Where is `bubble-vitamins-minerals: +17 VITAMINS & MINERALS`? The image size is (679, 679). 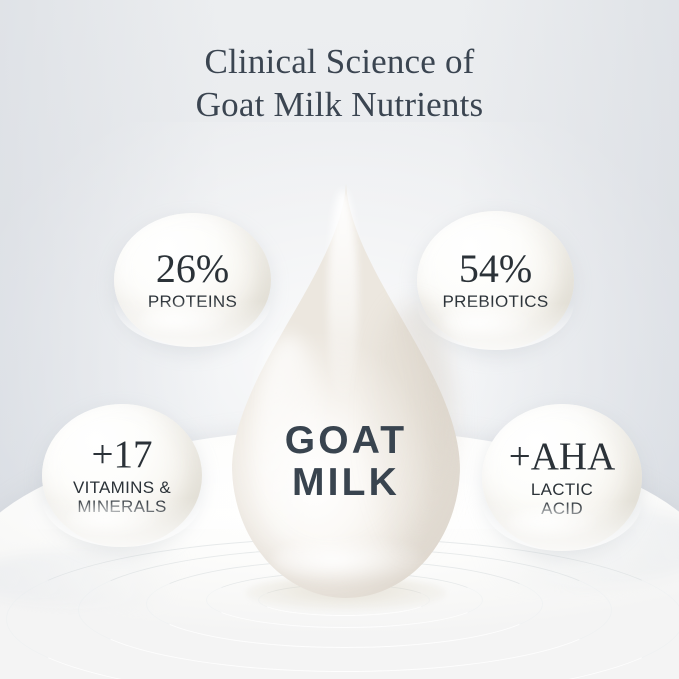
bubble-vitamins-minerals: +17 VITAMINS & MINERALS is located at coordinates (122, 475).